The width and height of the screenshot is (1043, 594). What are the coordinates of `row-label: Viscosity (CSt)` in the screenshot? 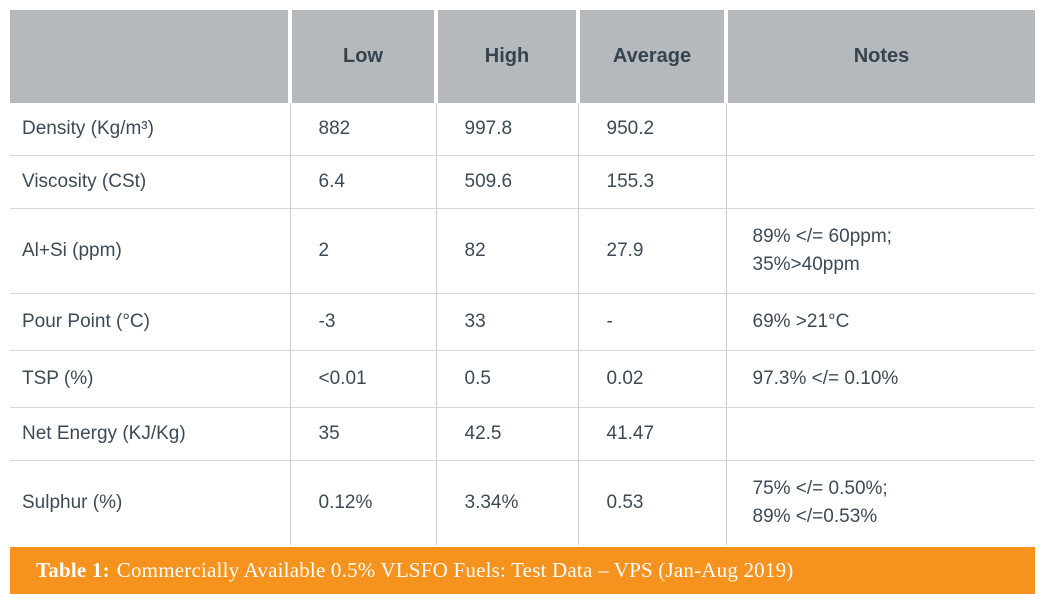 It's located at (150, 182).